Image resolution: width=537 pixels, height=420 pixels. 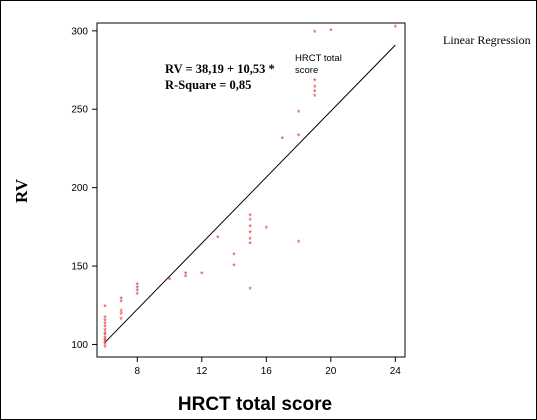 I want to click on equation-annotation-line-2: score, so click(x=306, y=70).